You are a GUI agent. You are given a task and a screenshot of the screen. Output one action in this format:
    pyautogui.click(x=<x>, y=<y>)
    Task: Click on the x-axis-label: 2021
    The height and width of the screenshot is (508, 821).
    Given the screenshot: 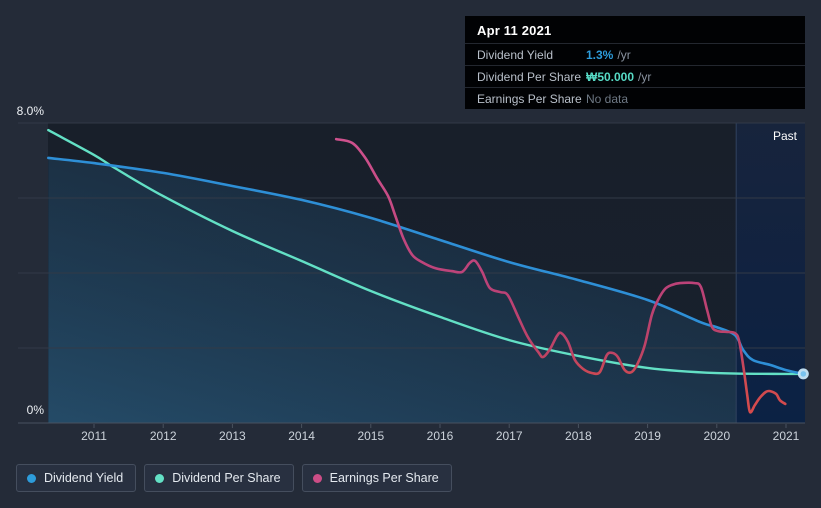 What is the action you would take?
    pyautogui.click(x=786, y=436)
    